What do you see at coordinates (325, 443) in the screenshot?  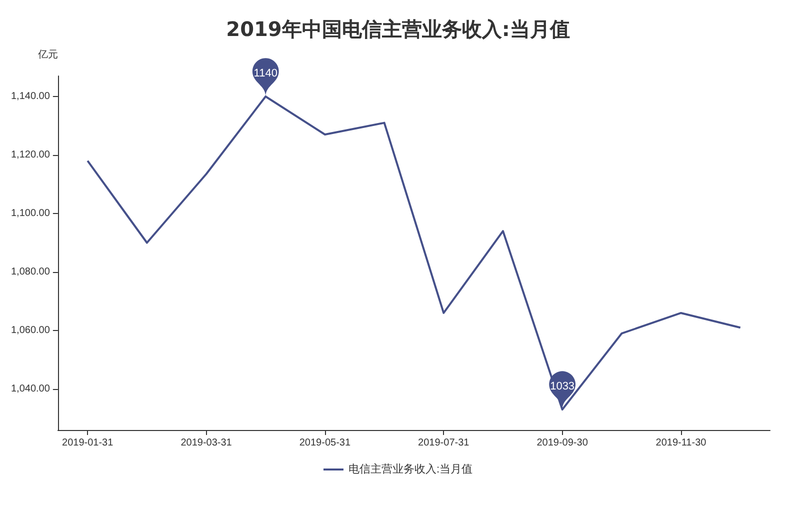 I see `x-tick-label: 2019-05-31` at bounding box center [325, 443].